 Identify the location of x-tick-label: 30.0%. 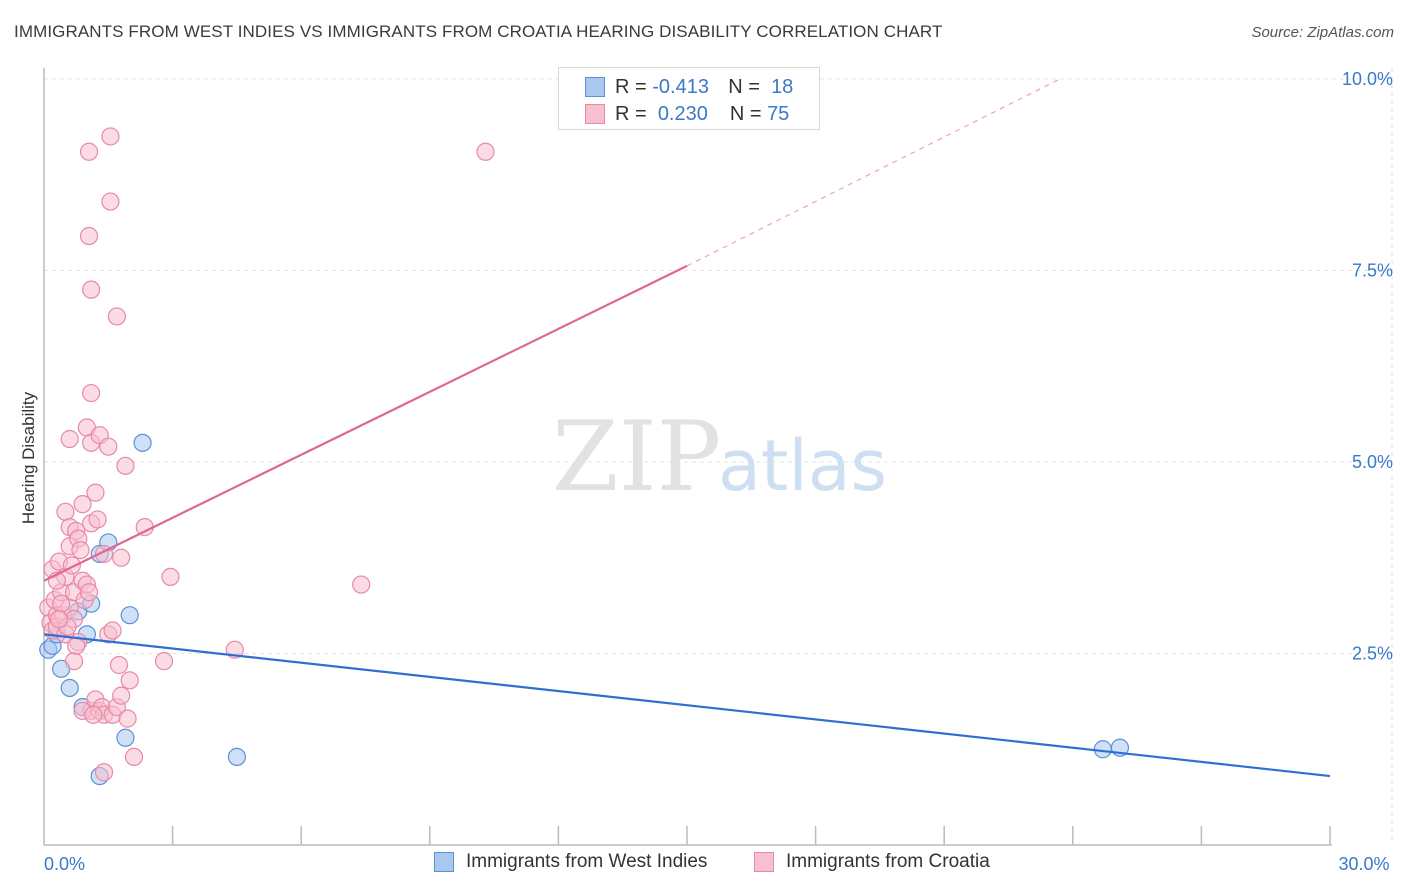
(1363, 864).